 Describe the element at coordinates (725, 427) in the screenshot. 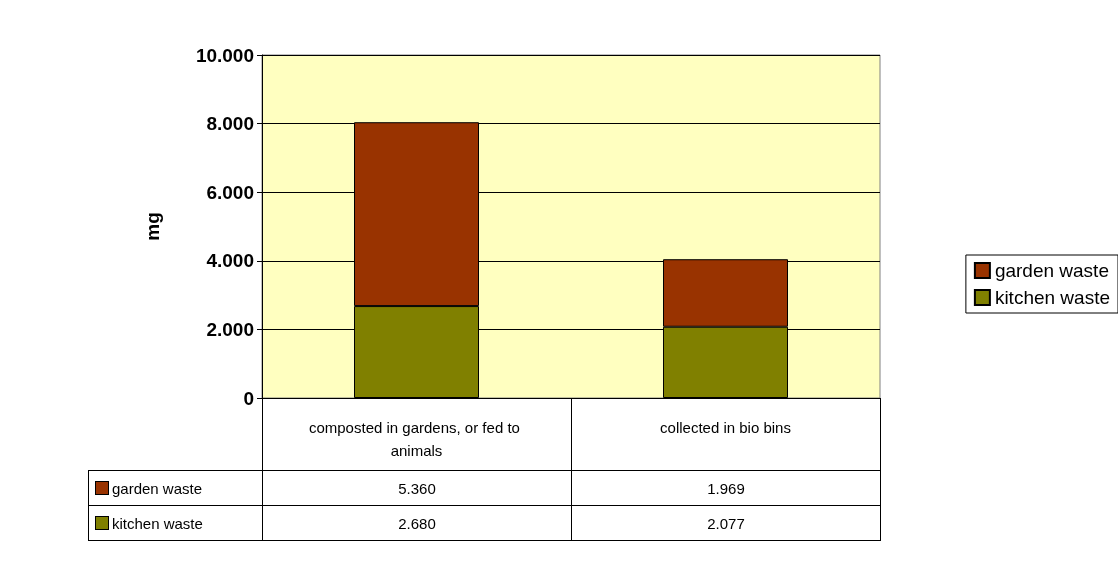

I see `x-tick-label: collected in bio bins` at that location.